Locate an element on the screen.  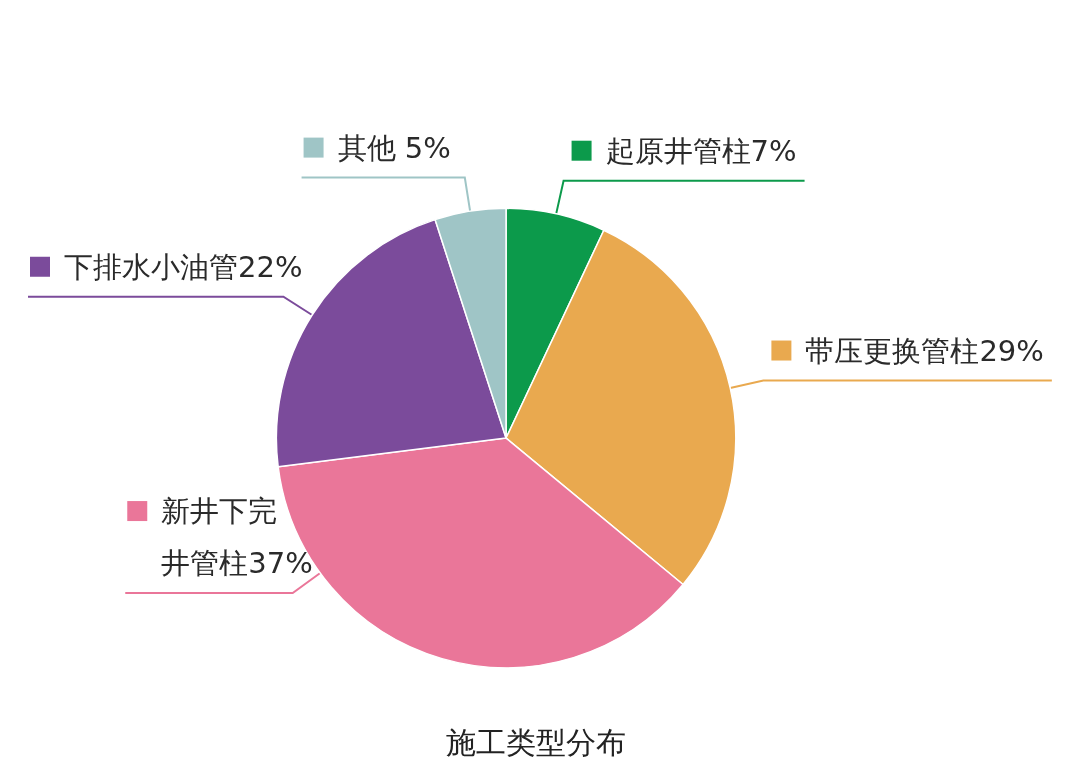
text: 施工类型分布 is located at coordinates (535, 742).